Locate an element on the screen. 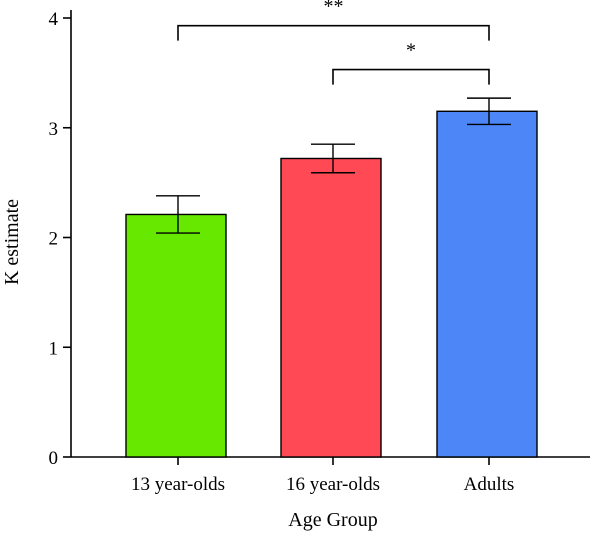  x-tick-label: Adults is located at coordinates (489, 484).